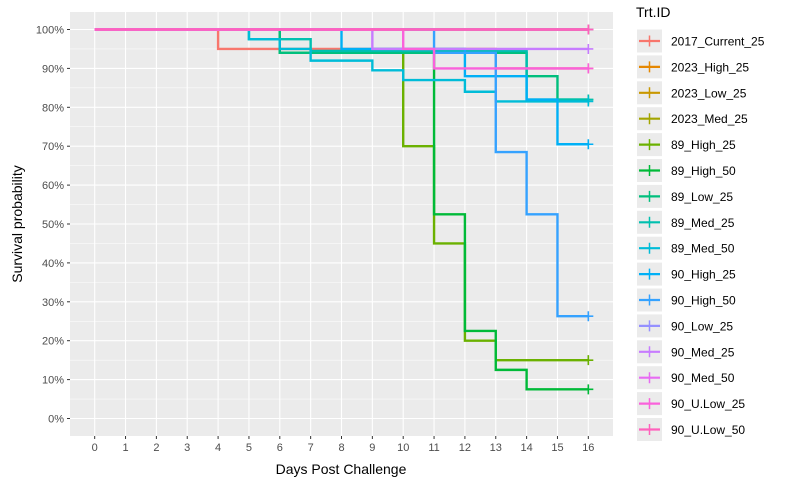 Image resolution: width=787 pixels, height=486 pixels. I want to click on y-tick-label: 40%, so click(53, 264).